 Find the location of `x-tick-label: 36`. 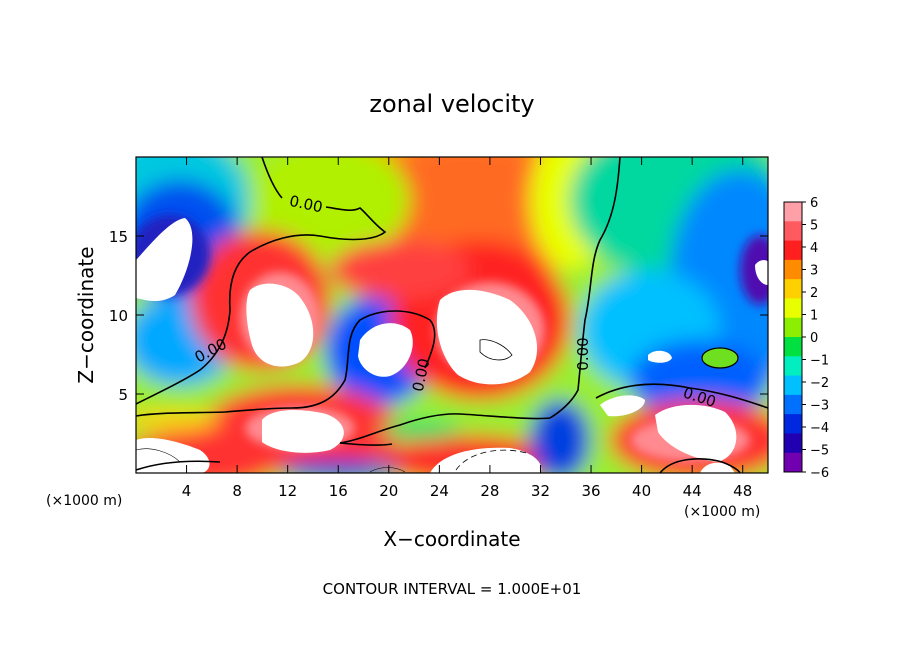

x-tick-label: 36 is located at coordinates (590, 491).